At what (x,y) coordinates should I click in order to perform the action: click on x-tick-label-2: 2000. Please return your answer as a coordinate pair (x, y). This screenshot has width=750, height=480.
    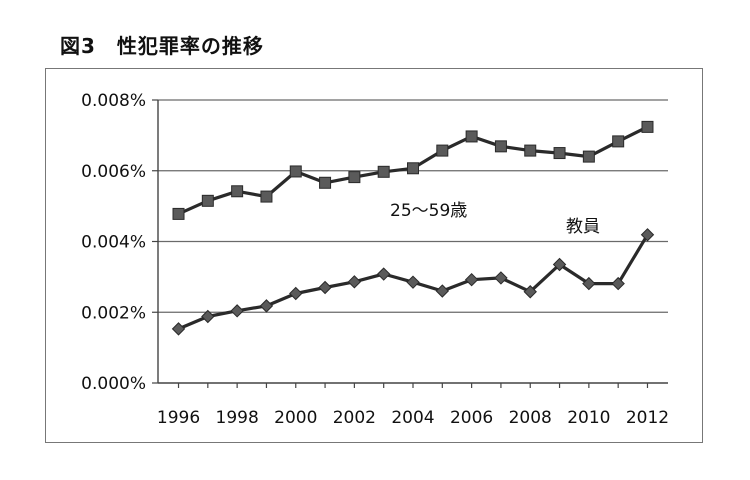
    Looking at the image, I should click on (295, 418).